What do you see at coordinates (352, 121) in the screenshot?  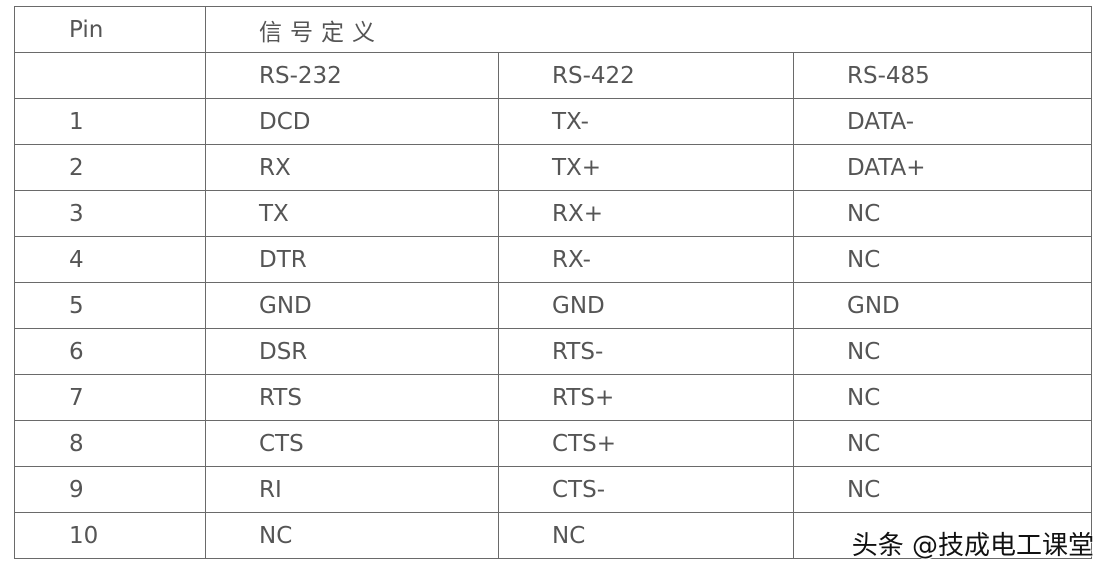 I see `cell-rs232: DCD` at bounding box center [352, 121].